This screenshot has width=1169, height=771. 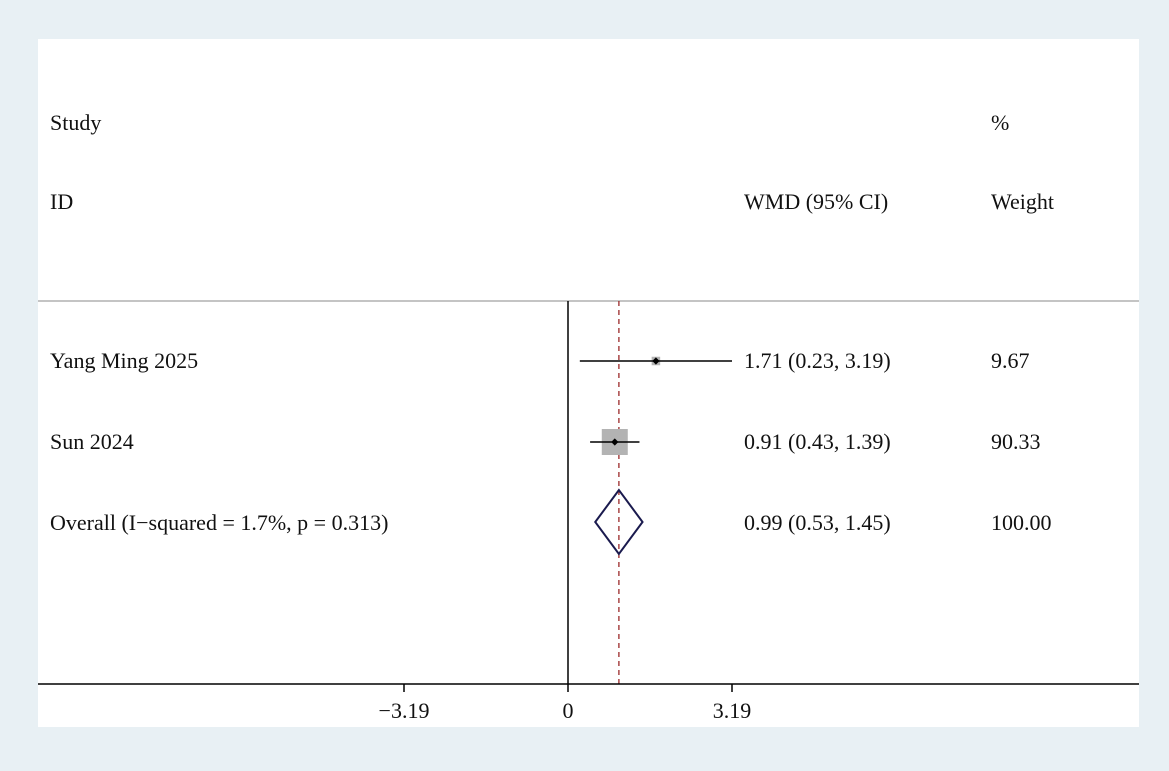 What do you see at coordinates (124, 360) in the screenshot?
I see `study-label: Yang Ming 2025` at bounding box center [124, 360].